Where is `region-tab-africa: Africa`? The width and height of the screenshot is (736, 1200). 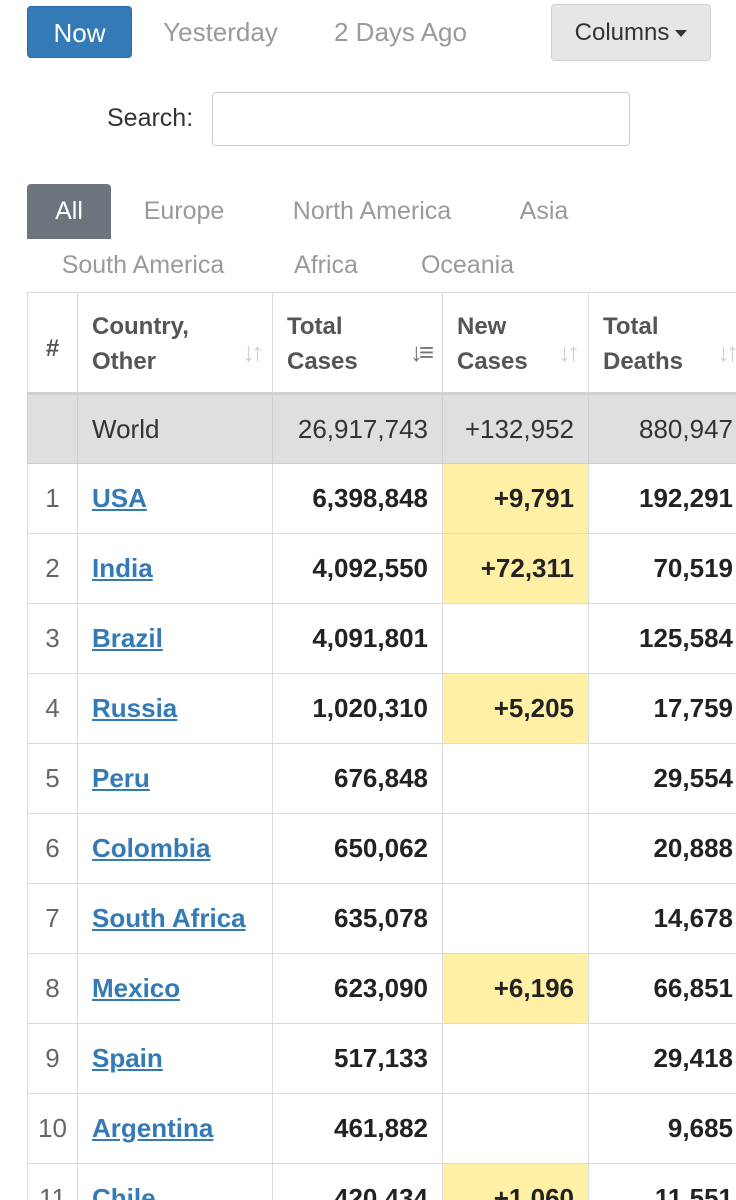 region-tab-africa: Africa is located at coordinates (326, 265).